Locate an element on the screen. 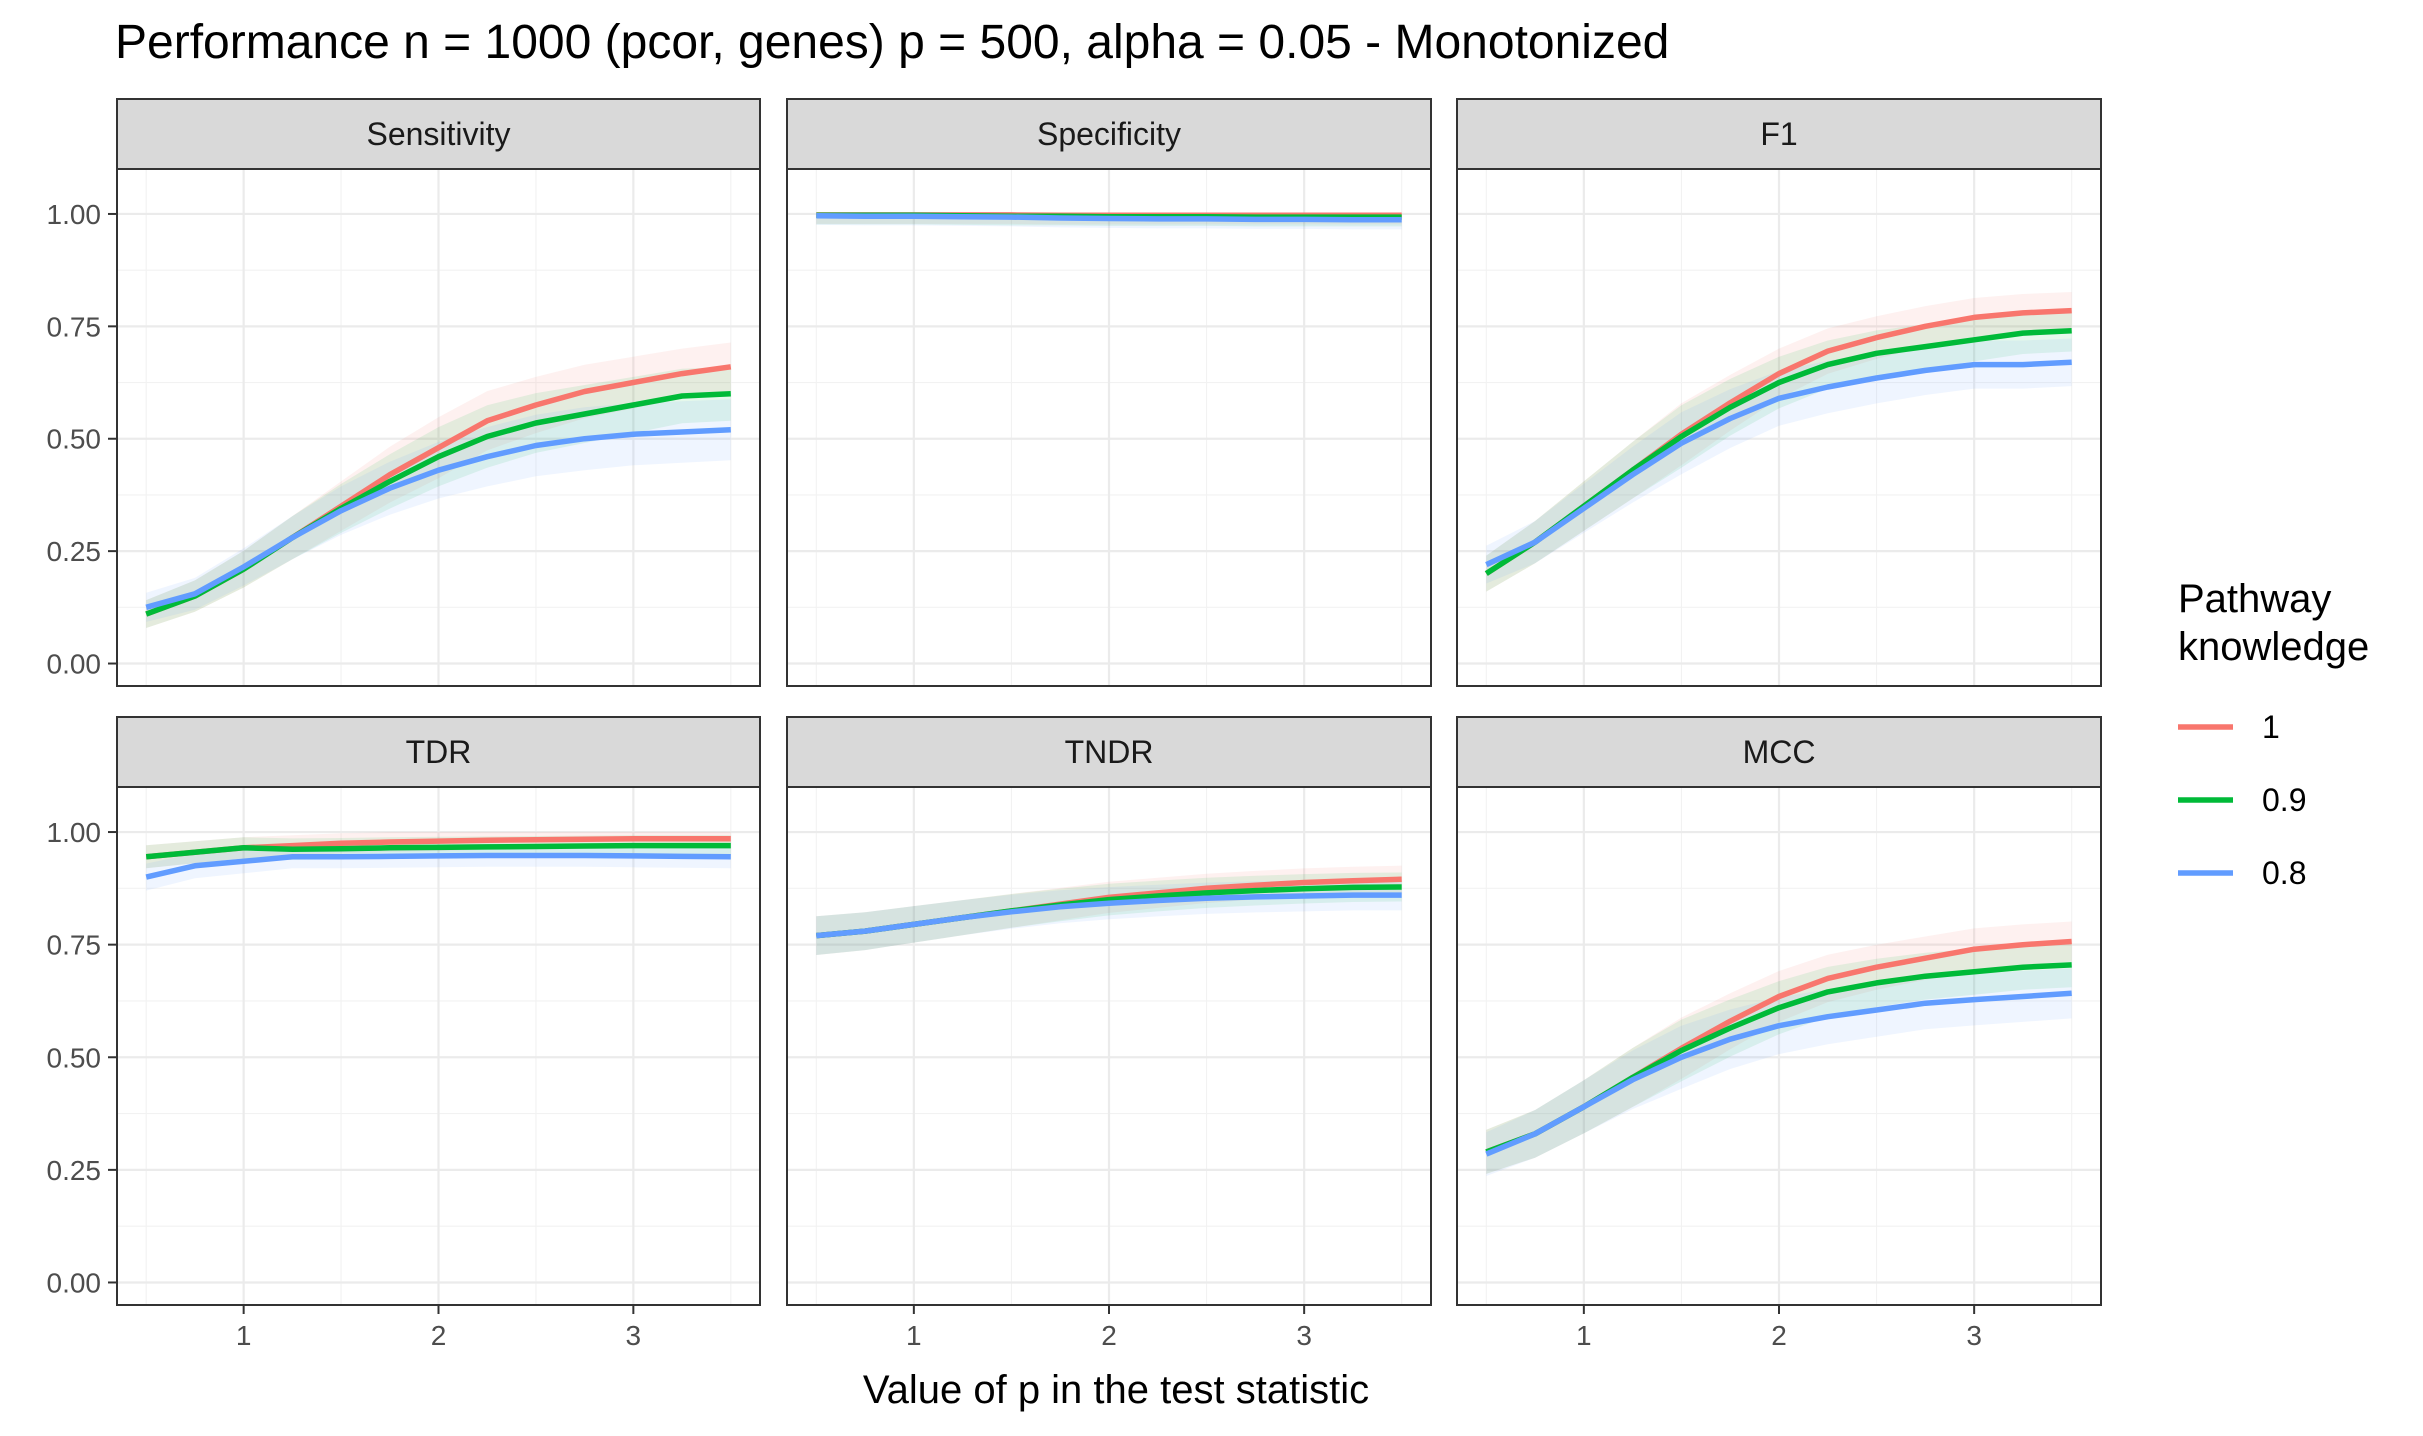 Image resolution: width=2423 pixels, height=1436 pixels. strip-label-mcc: MCC is located at coordinates (1779, 752).